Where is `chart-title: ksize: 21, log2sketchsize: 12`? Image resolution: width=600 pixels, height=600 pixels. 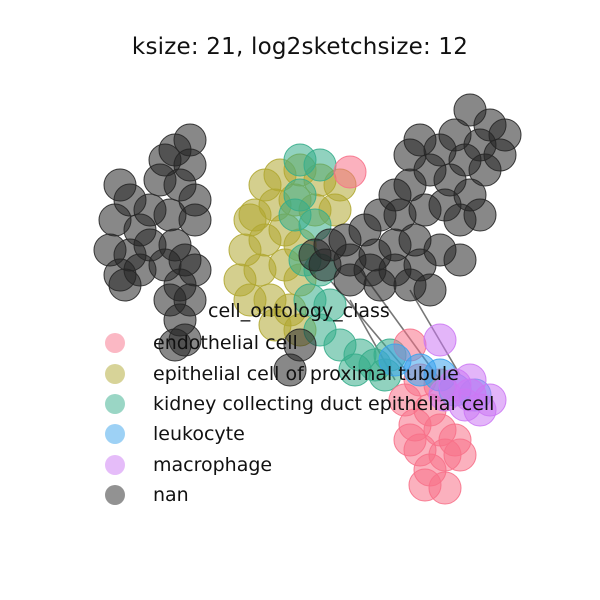
chart-title: ksize: 21, log2sketchsize: 12 is located at coordinates (300, 47).